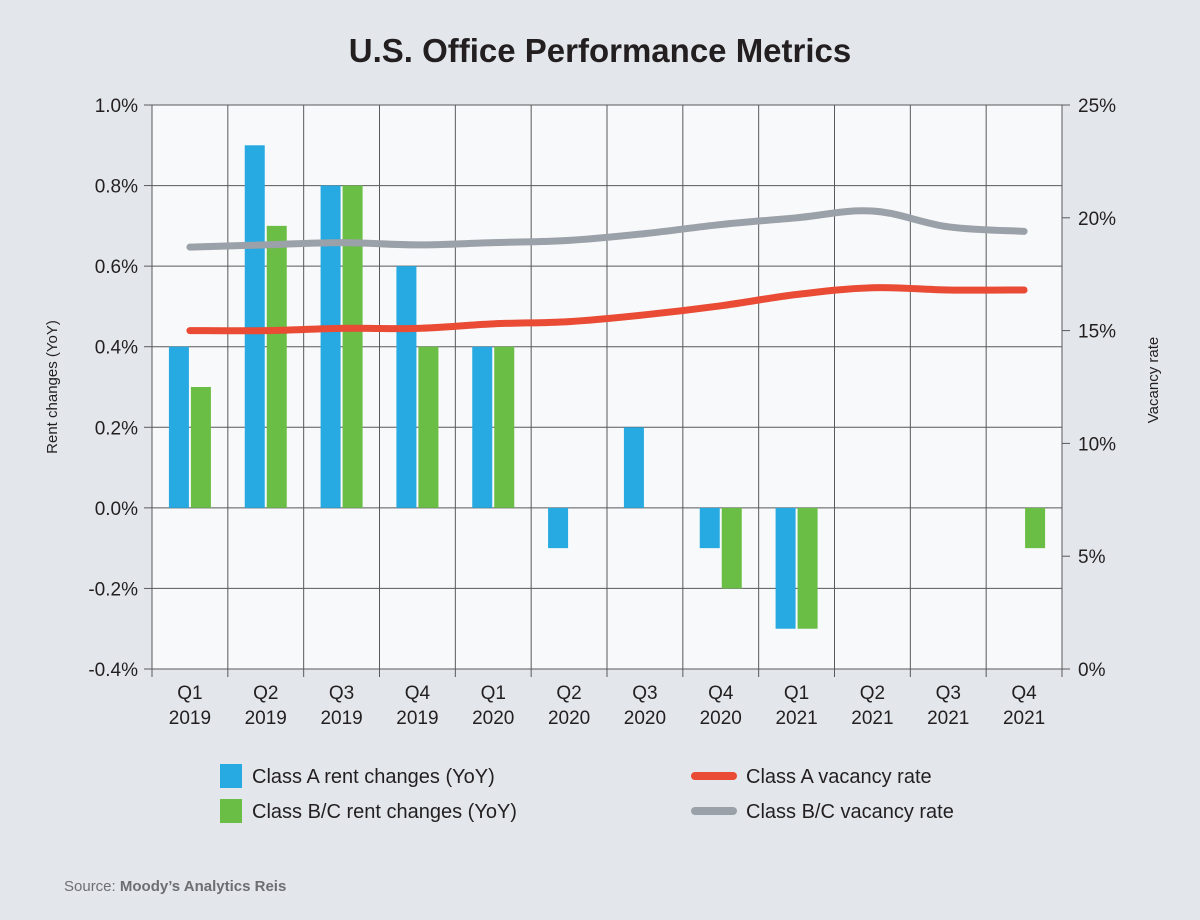 The image size is (1200, 920). What do you see at coordinates (1097, 444) in the screenshot?
I see `y-right-tick-label: 10%` at bounding box center [1097, 444].